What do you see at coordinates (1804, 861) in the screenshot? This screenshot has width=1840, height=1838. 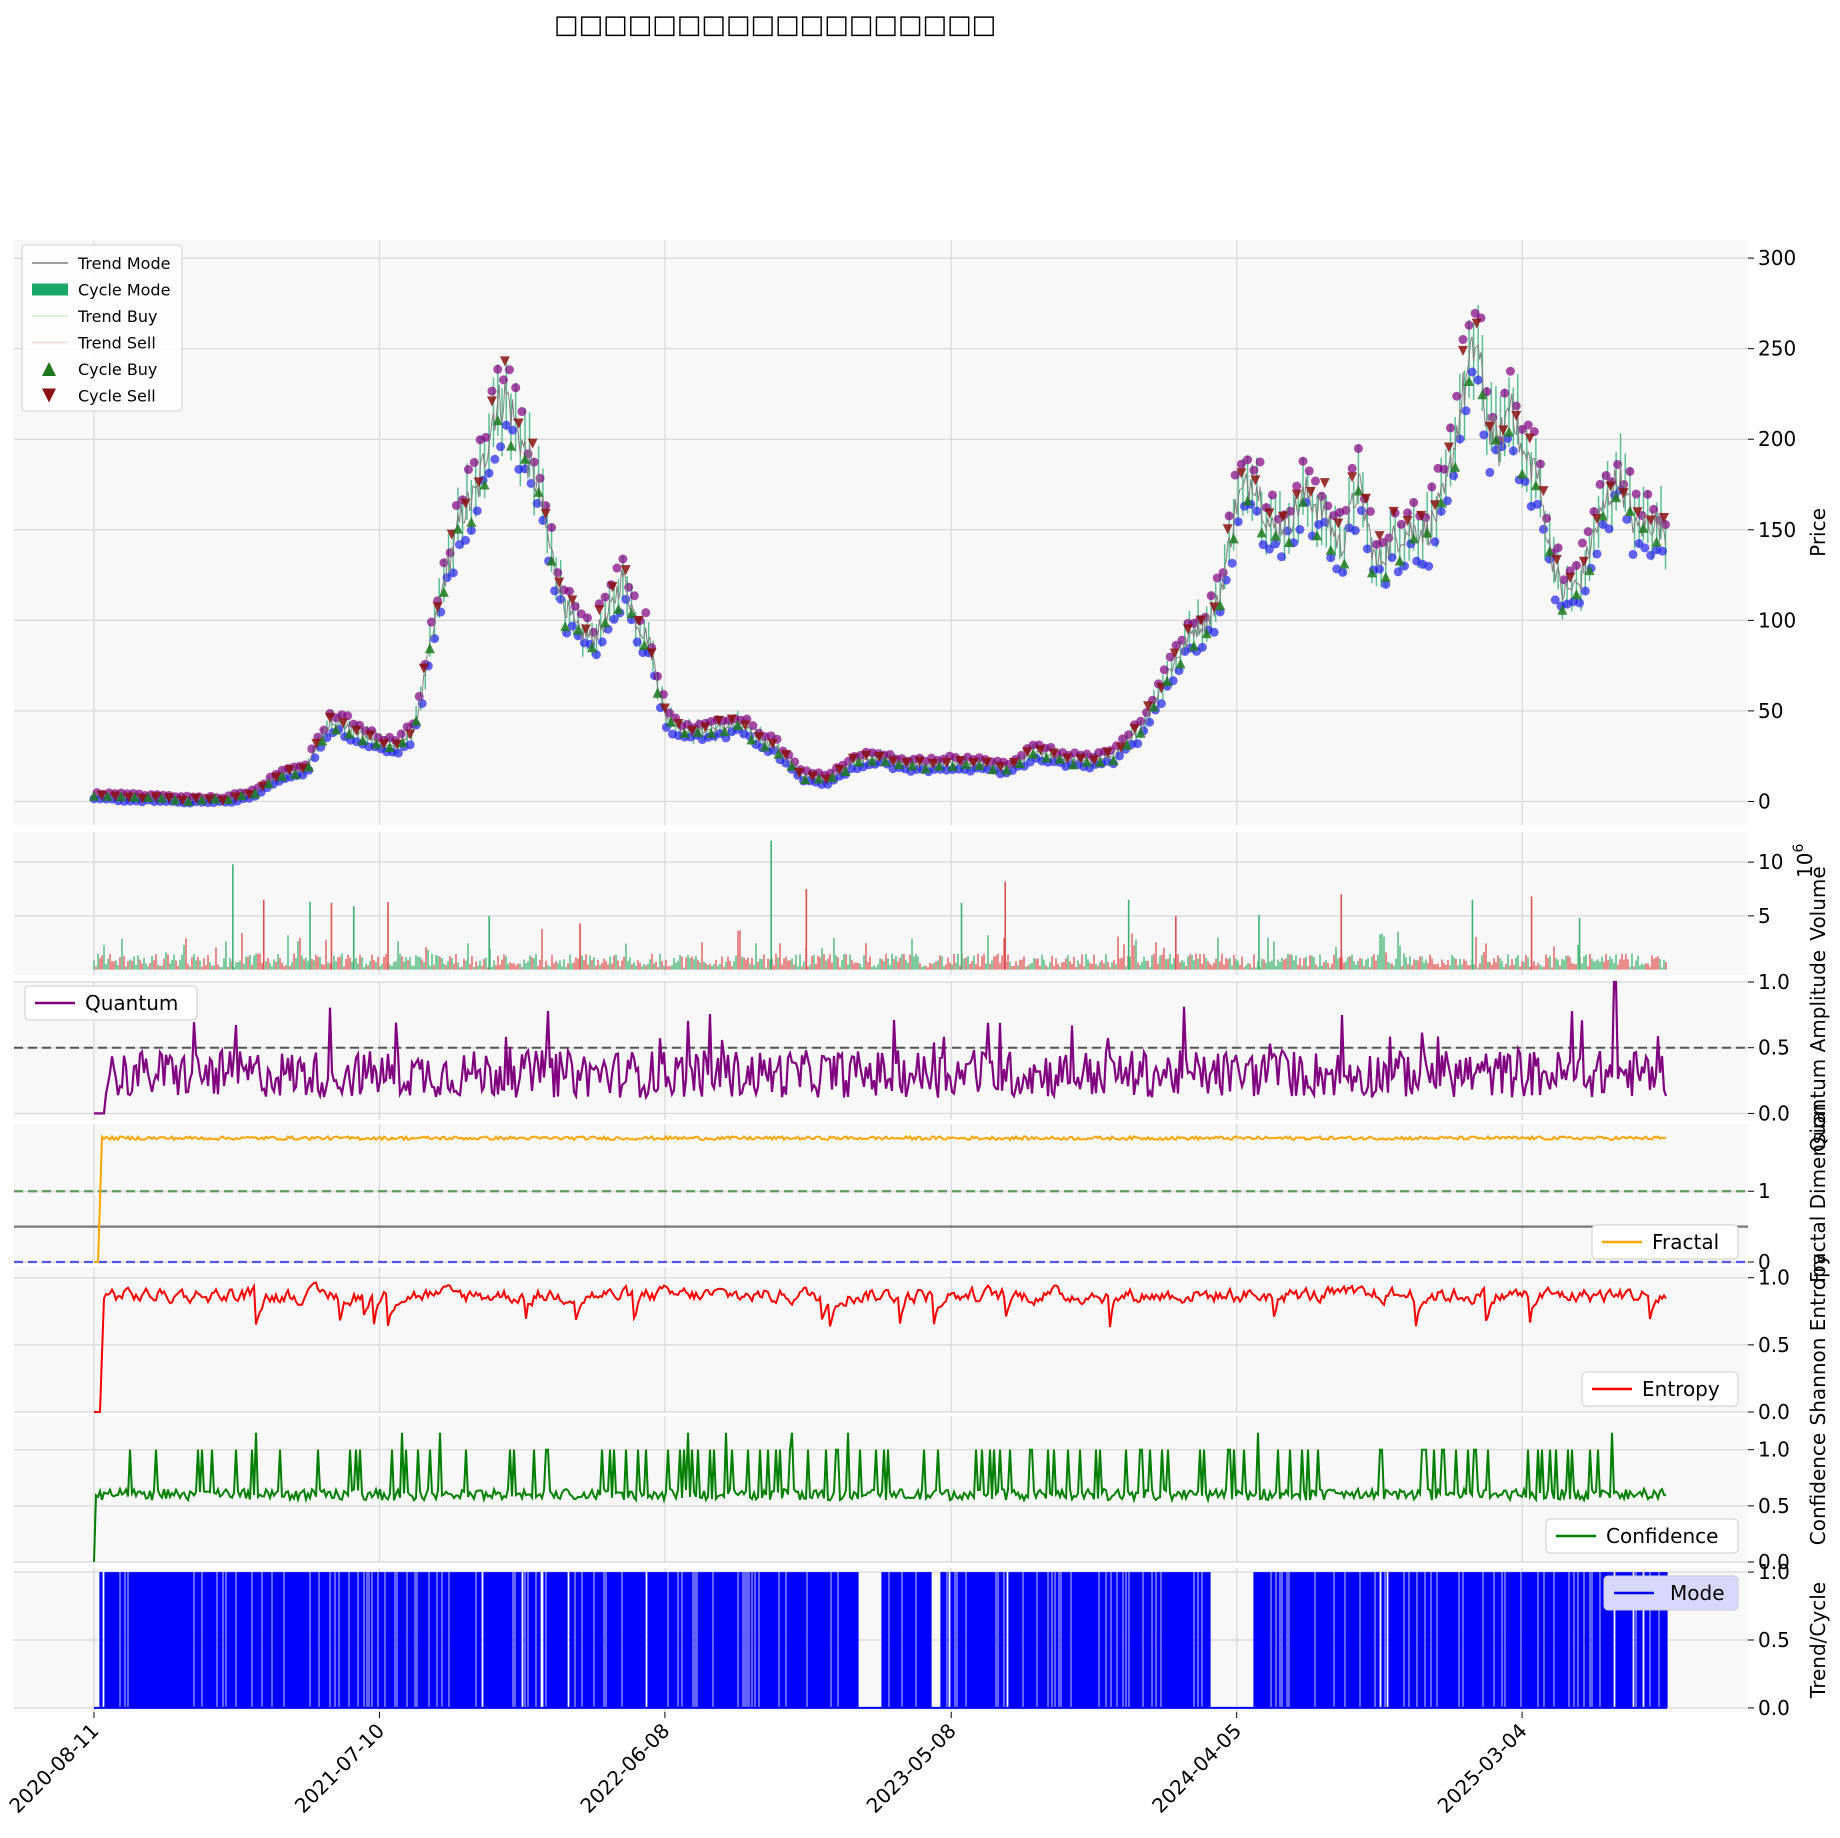 I see `volume-multiplier: 106` at bounding box center [1804, 861].